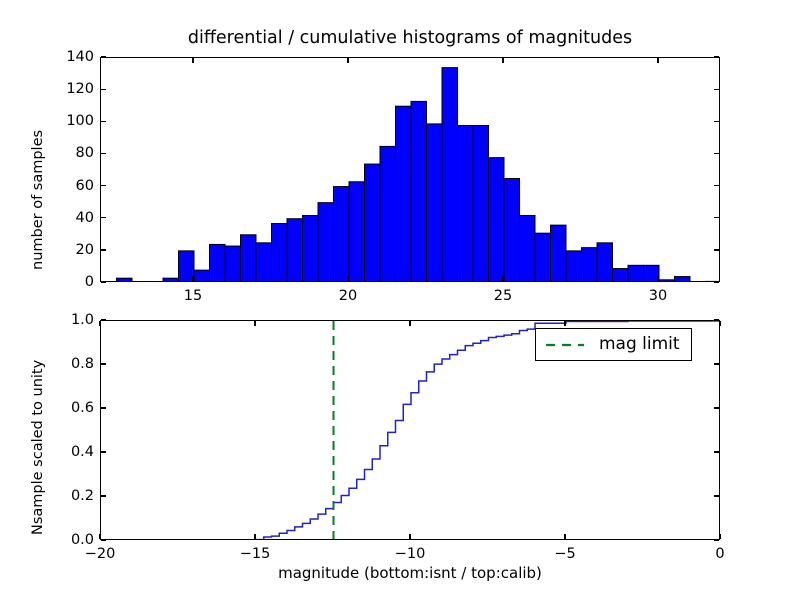  Describe the element at coordinates (348, 296) in the screenshot. I see `top-panel-x-tick-label: 20` at that location.